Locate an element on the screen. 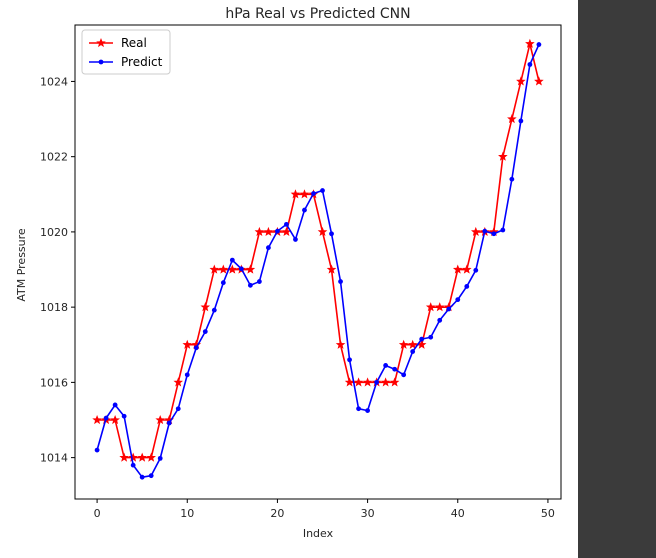 Image resolution: width=656 pixels, height=558 pixels. legend-item-predict: Predict is located at coordinates (126, 62).